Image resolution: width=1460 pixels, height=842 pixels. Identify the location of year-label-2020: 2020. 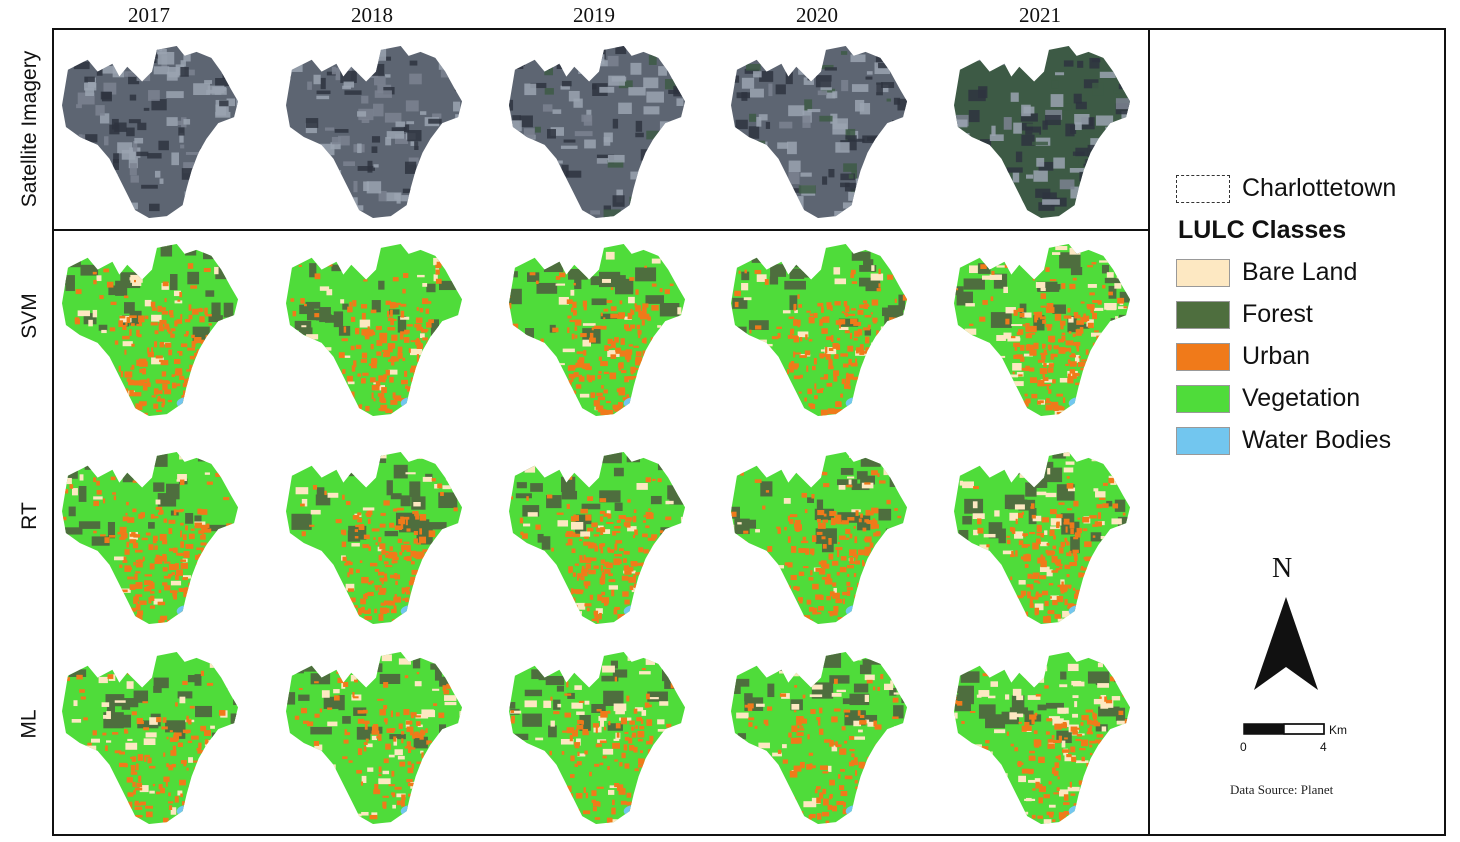
(817, 15).